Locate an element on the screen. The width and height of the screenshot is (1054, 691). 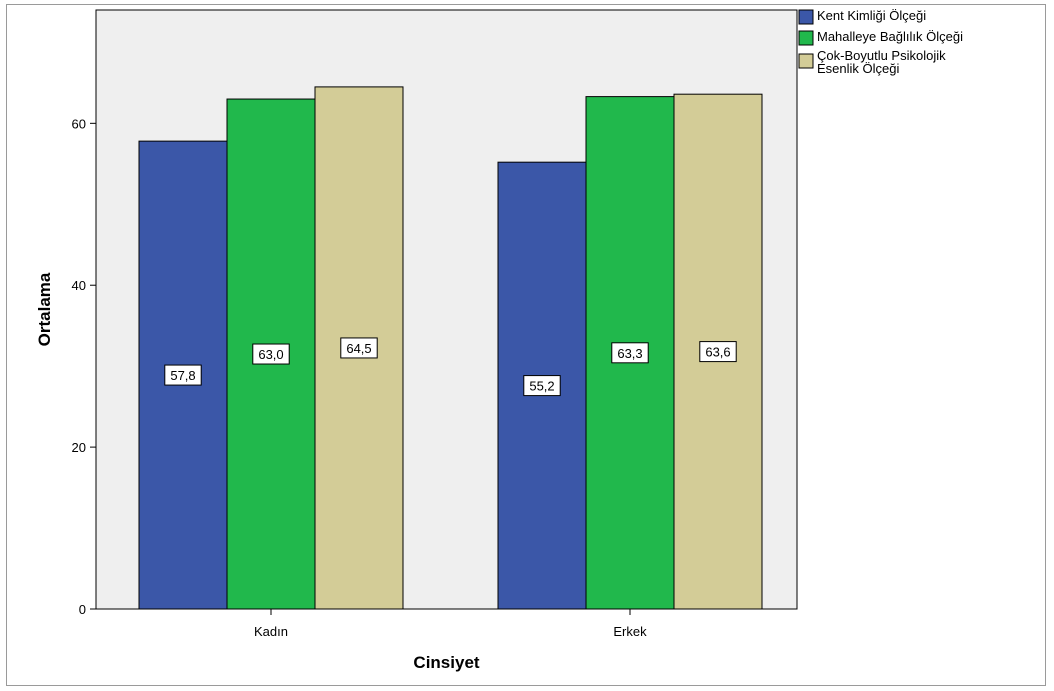
data-label: 63,6 is located at coordinates (717, 352).